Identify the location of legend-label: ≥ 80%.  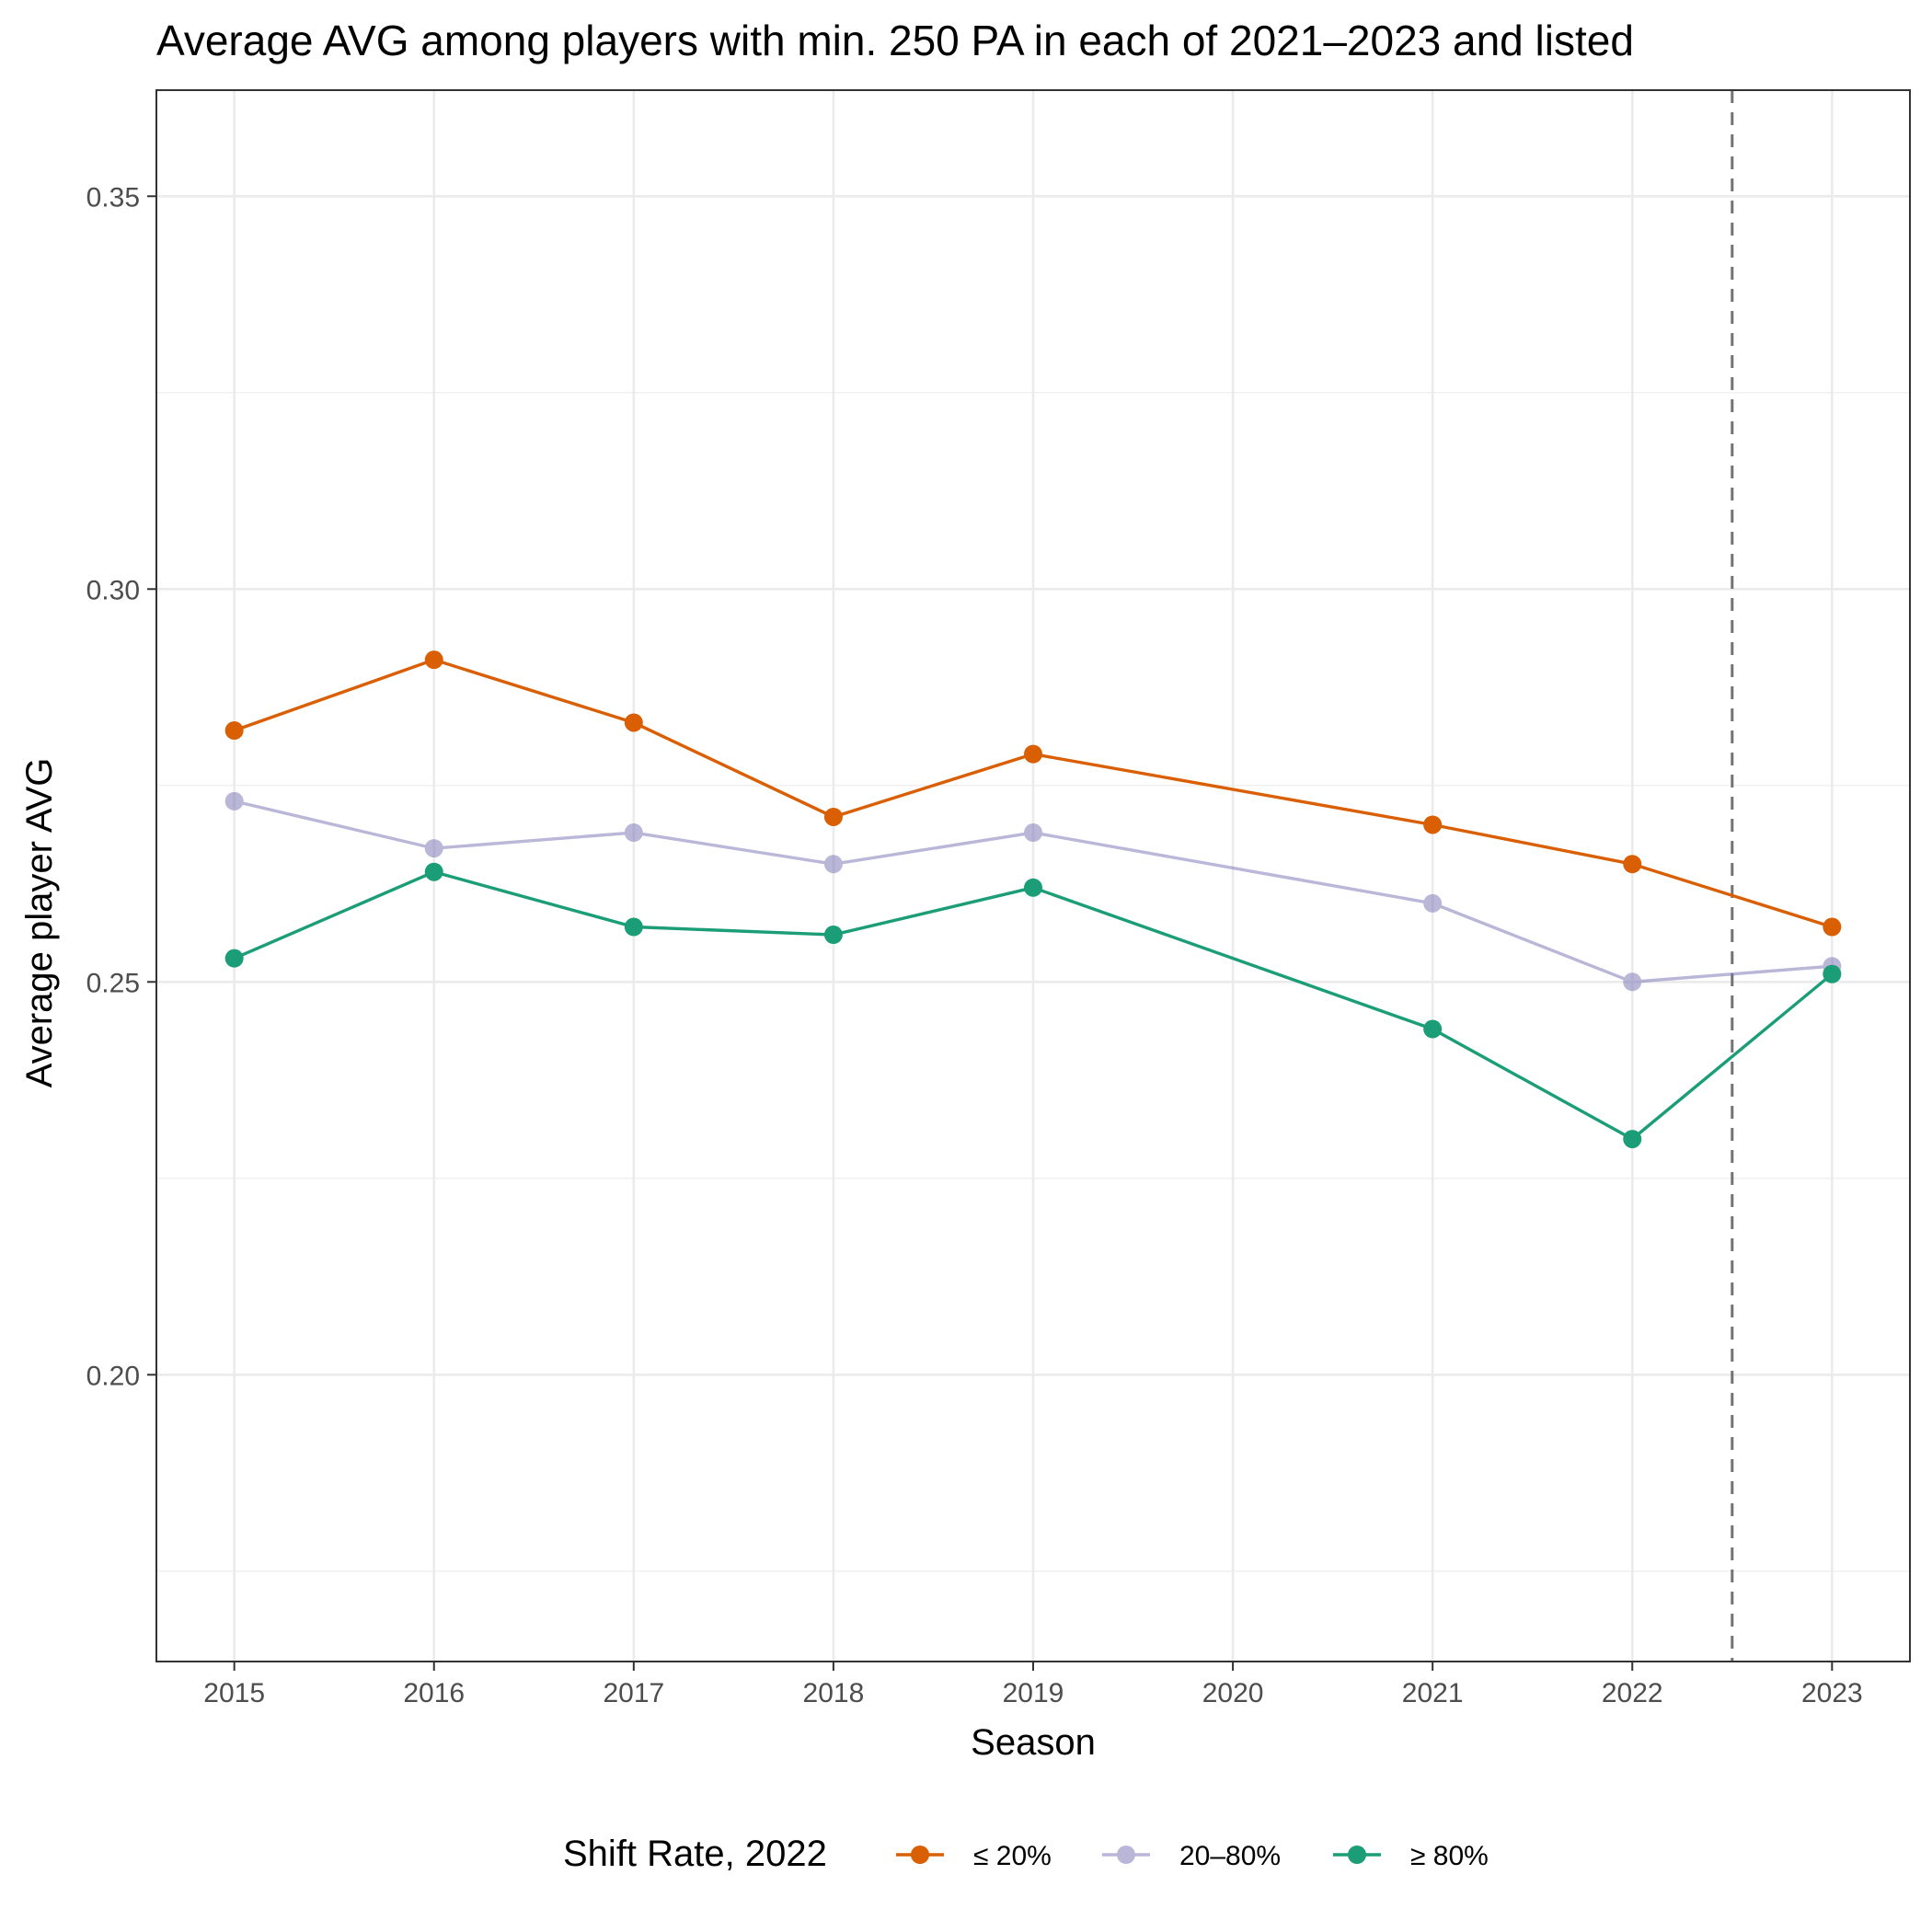
(1449, 1856).